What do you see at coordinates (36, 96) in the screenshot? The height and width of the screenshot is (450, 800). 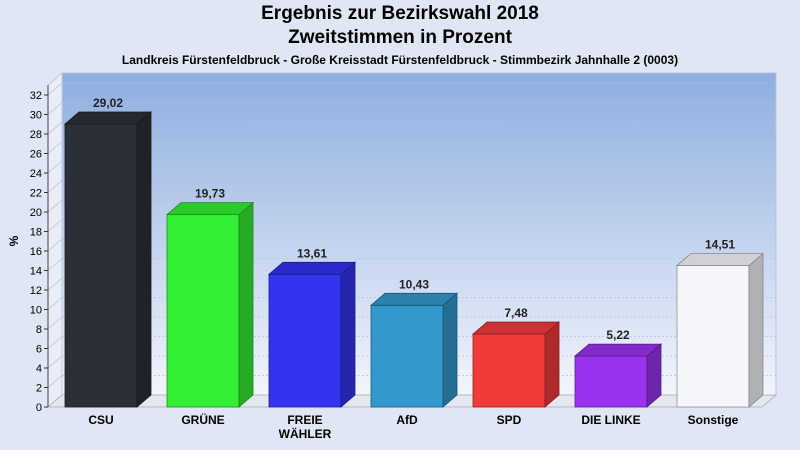 I see `y-tick-label: 32` at bounding box center [36, 96].